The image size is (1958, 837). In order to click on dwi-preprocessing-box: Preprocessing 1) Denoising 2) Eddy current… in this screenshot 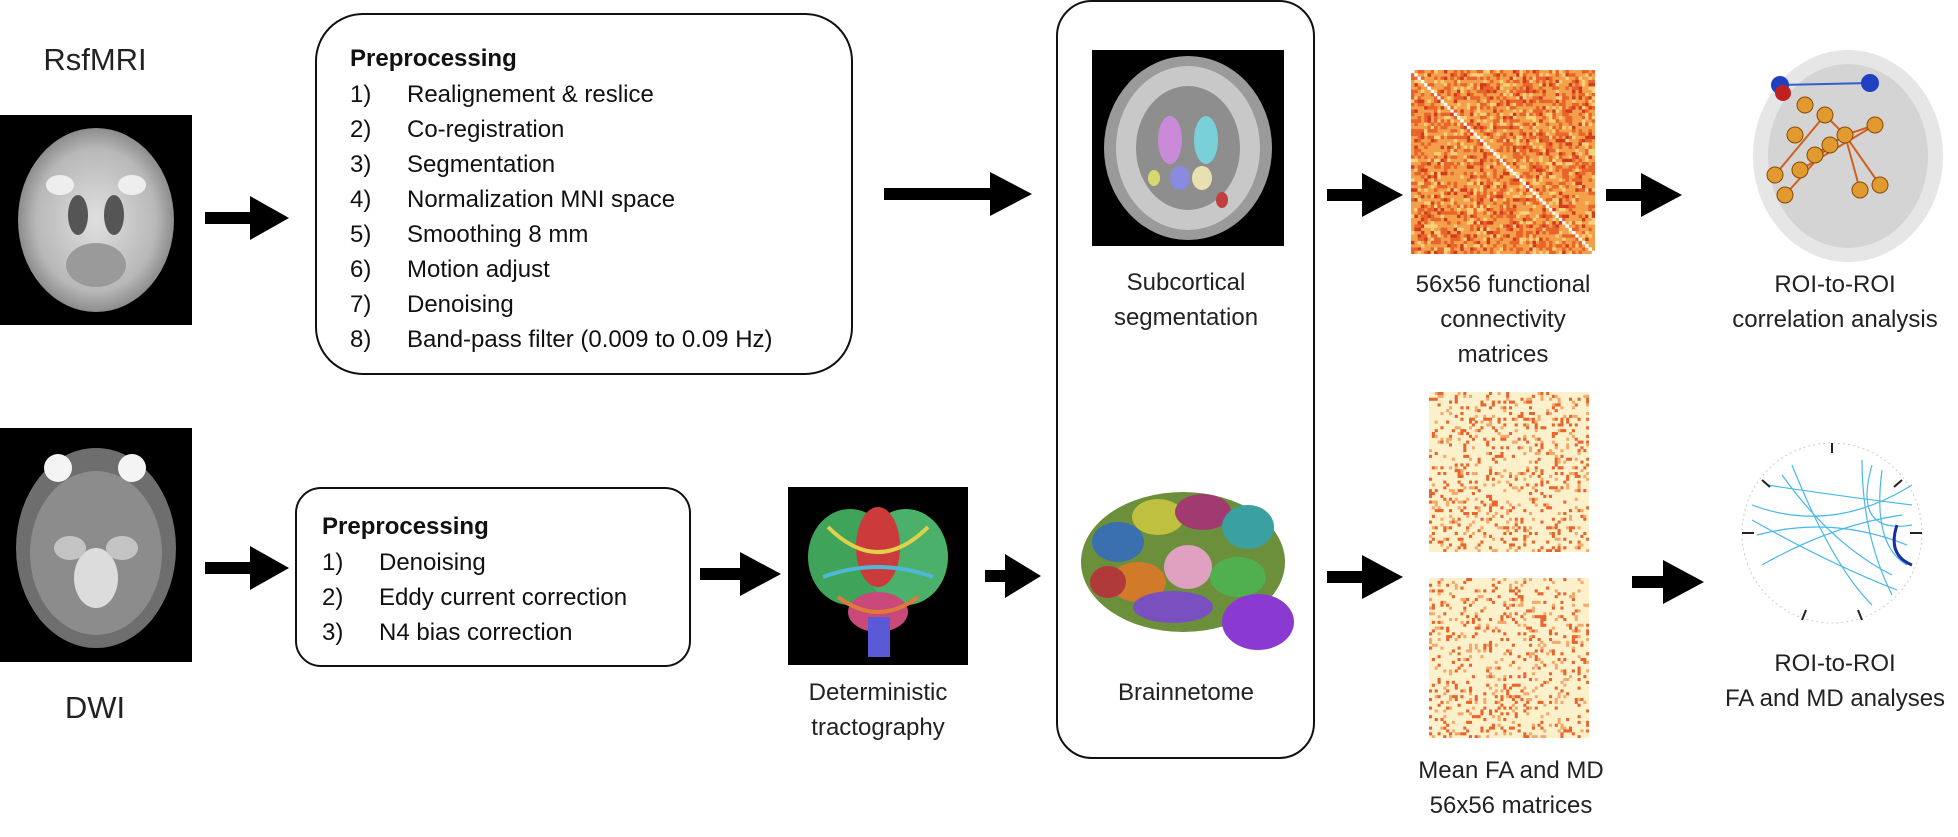, I will do `click(493, 577)`.